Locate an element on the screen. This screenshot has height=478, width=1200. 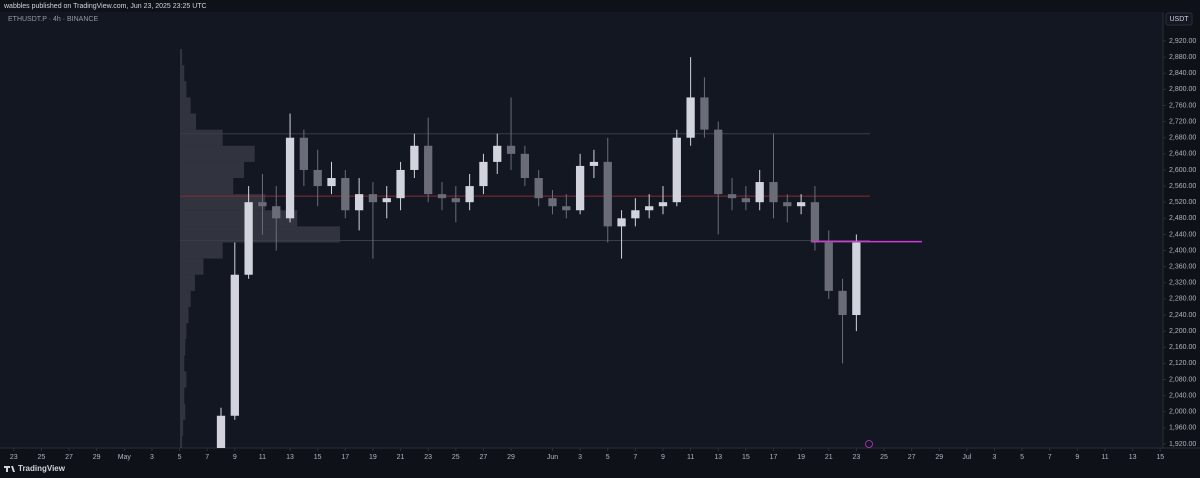
y-tick-label: 2,880.00 is located at coordinates (1182, 57).